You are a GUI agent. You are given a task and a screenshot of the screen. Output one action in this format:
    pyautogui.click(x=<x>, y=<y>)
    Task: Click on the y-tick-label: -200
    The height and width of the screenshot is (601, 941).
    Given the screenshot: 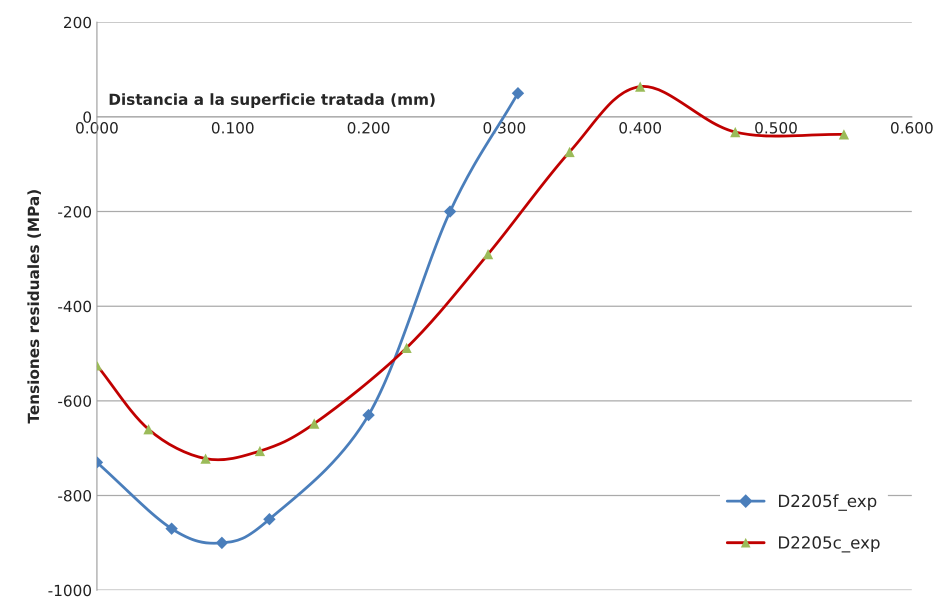 What is the action you would take?
    pyautogui.click(x=75, y=212)
    